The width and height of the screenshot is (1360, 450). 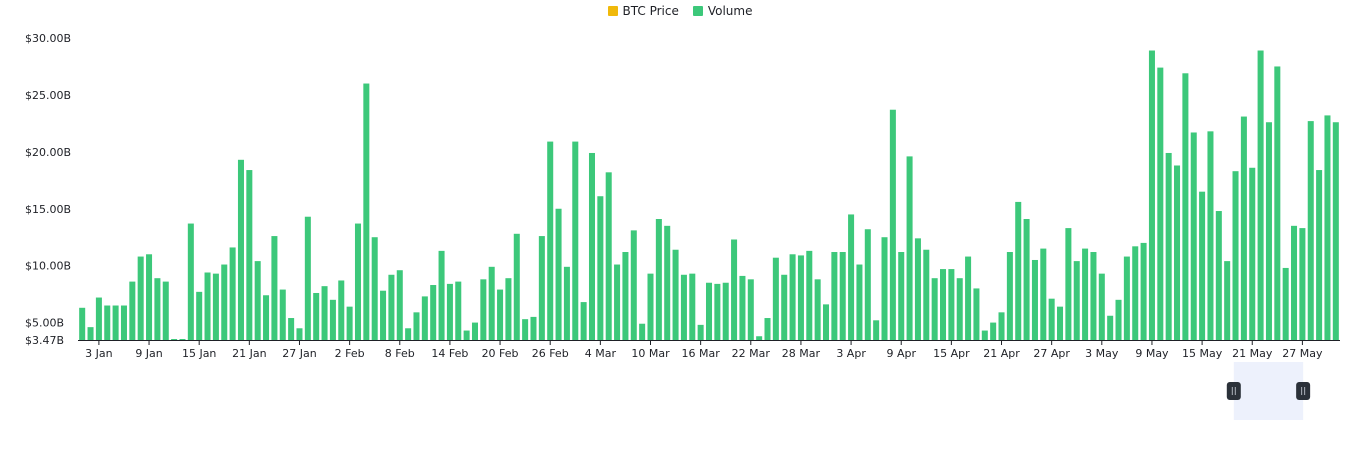 I want to click on x-tick-label: 15 May, so click(x=1202, y=353).